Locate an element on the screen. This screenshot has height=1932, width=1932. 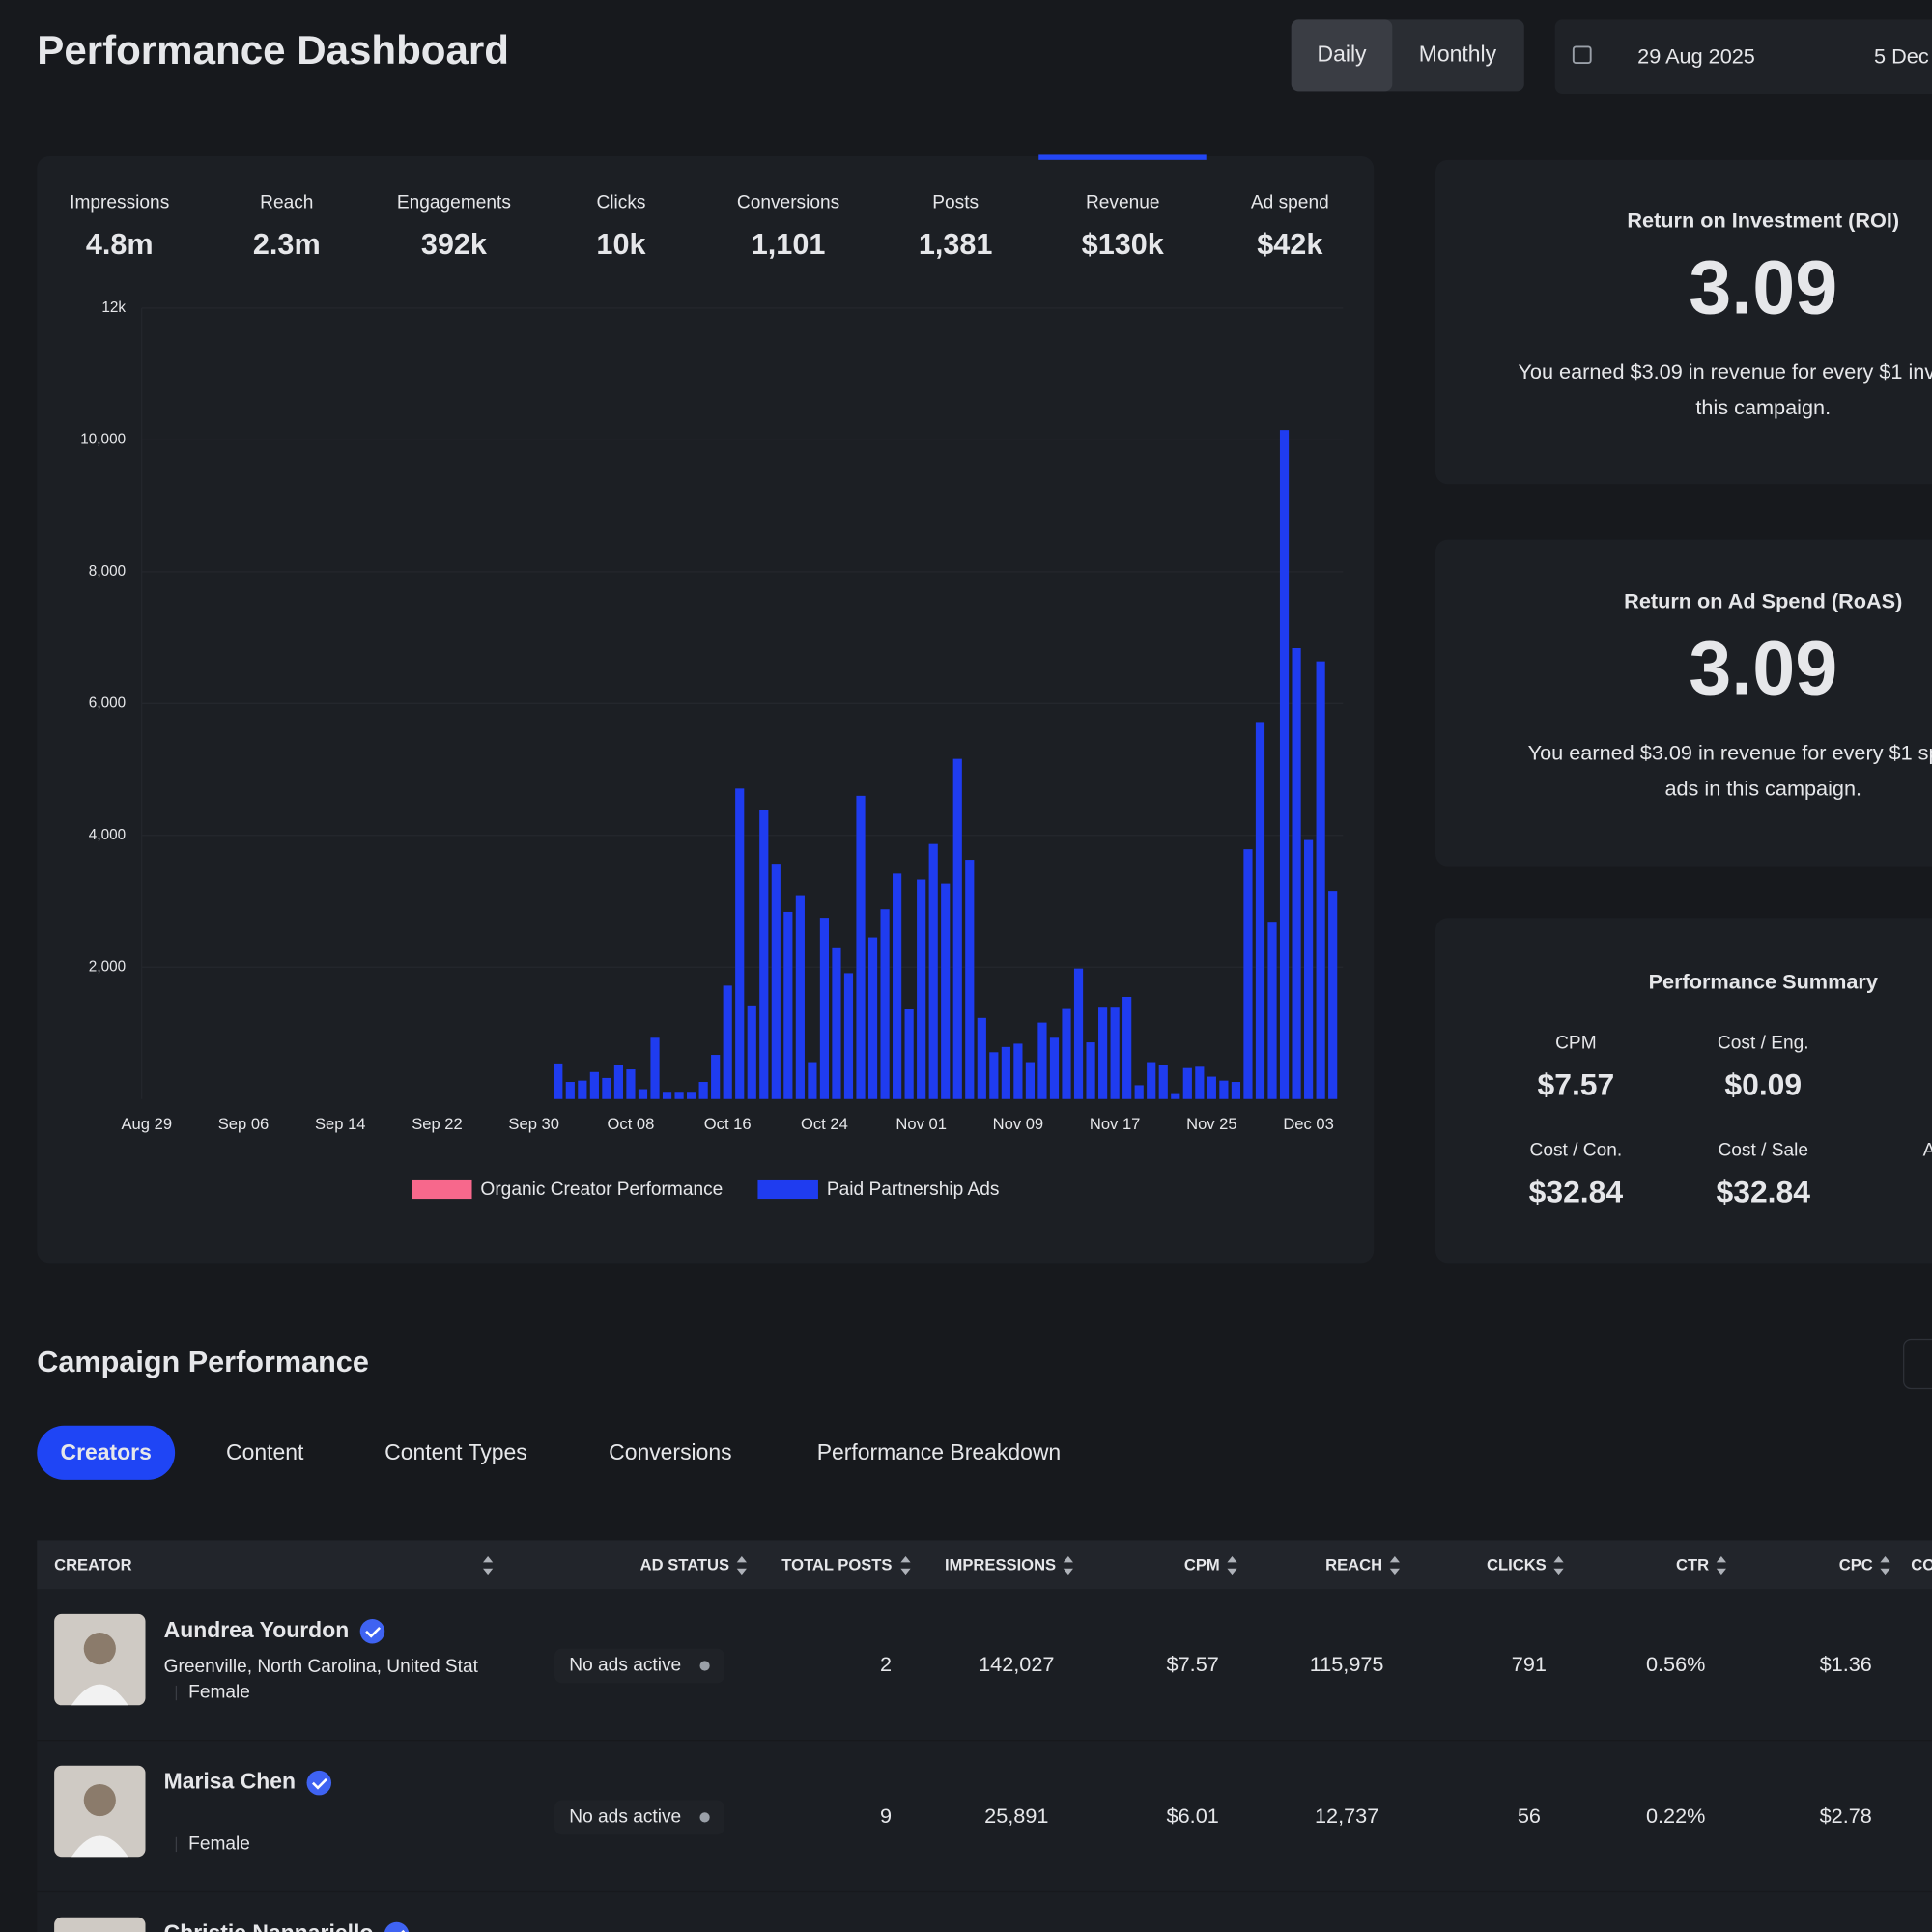
section-title: Campaign Performance is located at coordinates (203, 1362).